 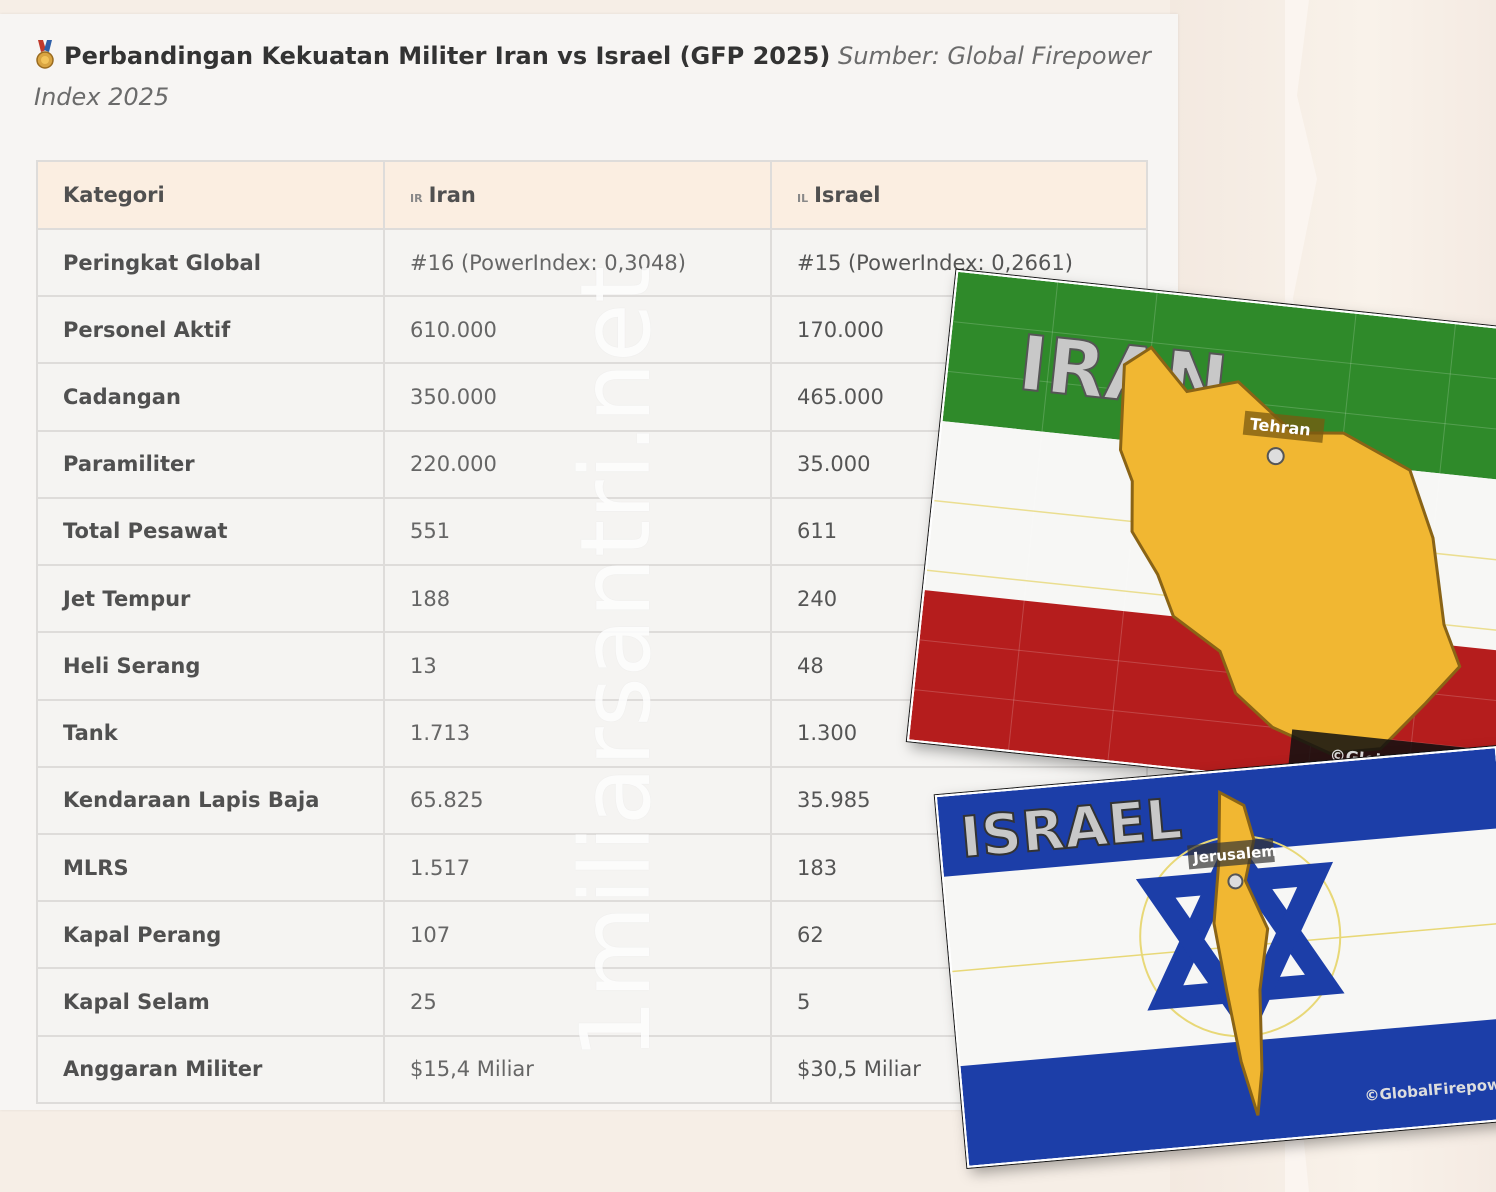 What do you see at coordinates (577, 195) in the screenshot?
I see `column-header-iran: IR Iran` at bounding box center [577, 195].